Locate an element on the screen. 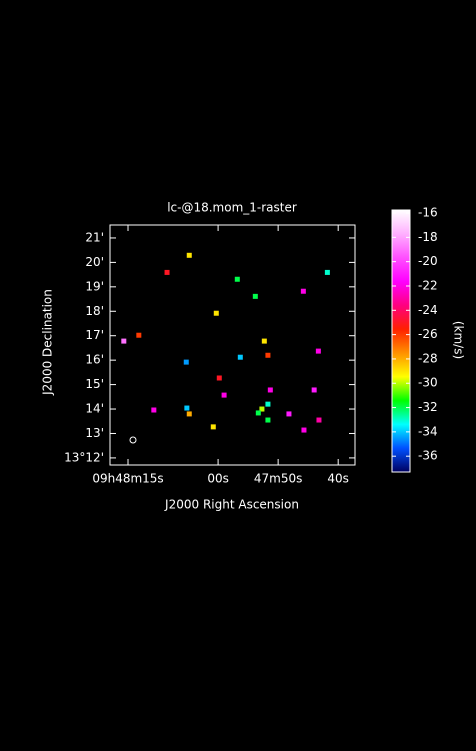 The image size is (476, 751). colorbar-tick-label: -24 is located at coordinates (428, 310).